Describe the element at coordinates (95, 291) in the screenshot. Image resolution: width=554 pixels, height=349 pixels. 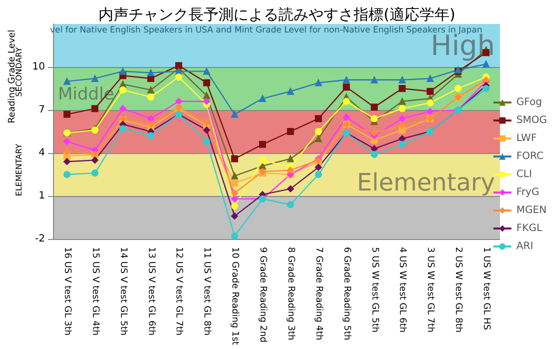
I see `x-tick-label: 15 US V test GL 4th` at that location.